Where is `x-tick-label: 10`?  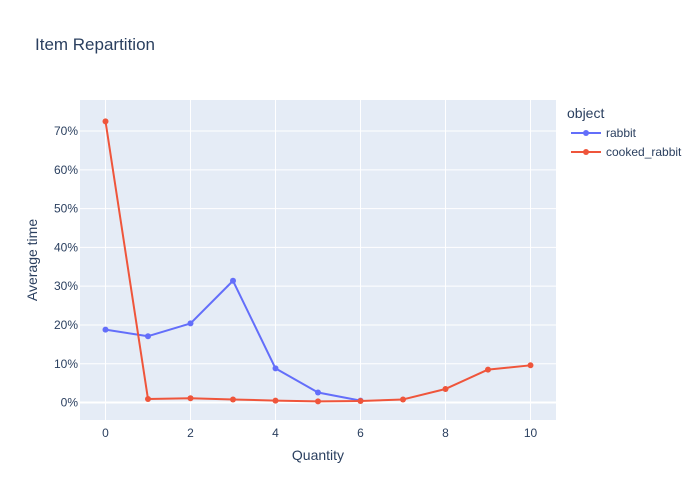
x-tick-label: 10 is located at coordinates (531, 433).